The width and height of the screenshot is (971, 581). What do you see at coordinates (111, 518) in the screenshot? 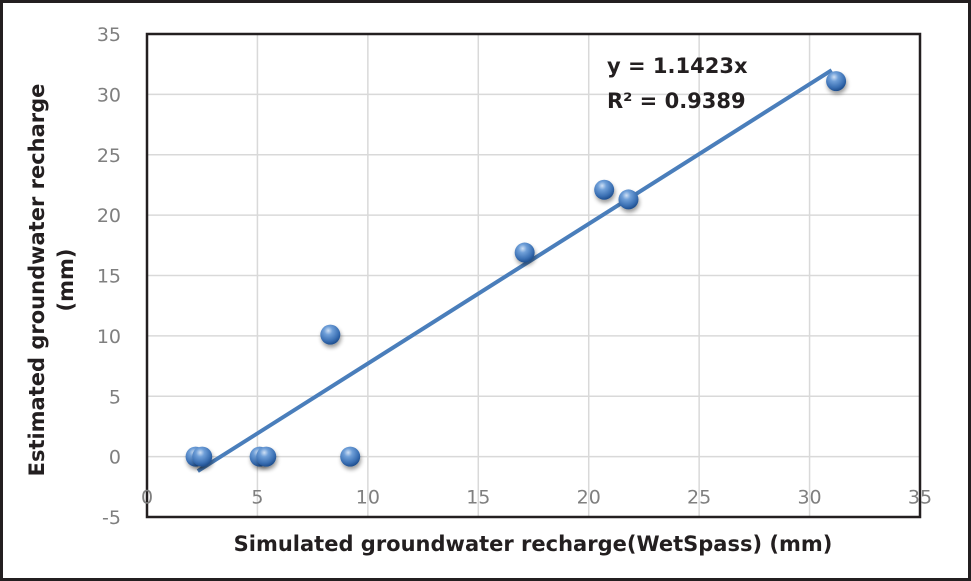
I see `y-tick-label: -5` at bounding box center [111, 518].